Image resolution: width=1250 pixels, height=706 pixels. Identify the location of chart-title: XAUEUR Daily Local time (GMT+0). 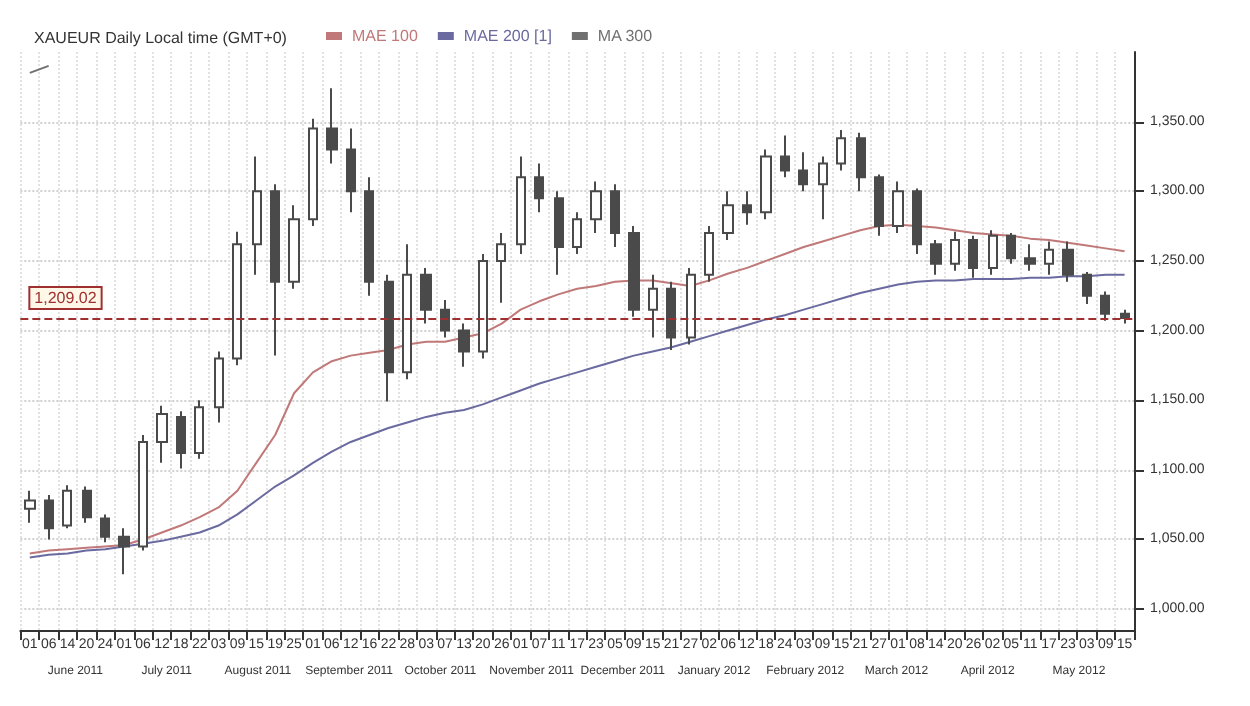
(161, 38).